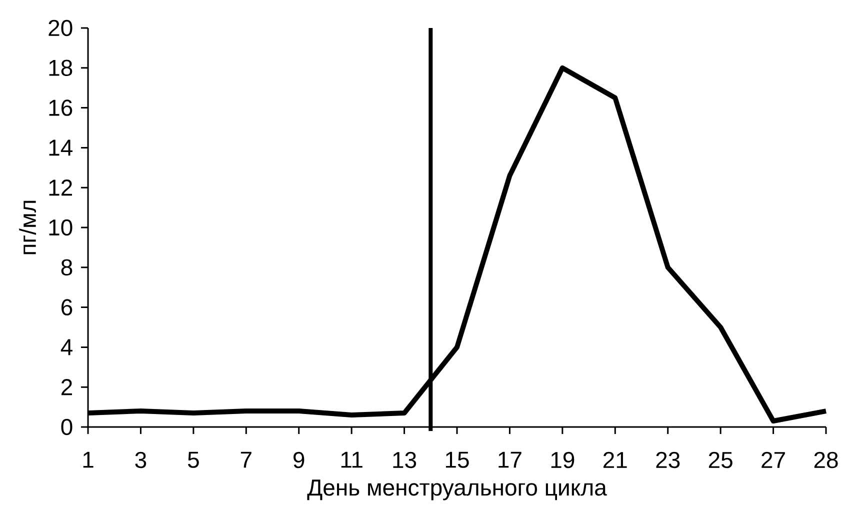  I want to click on x-tick-label: 17, so click(510, 460).